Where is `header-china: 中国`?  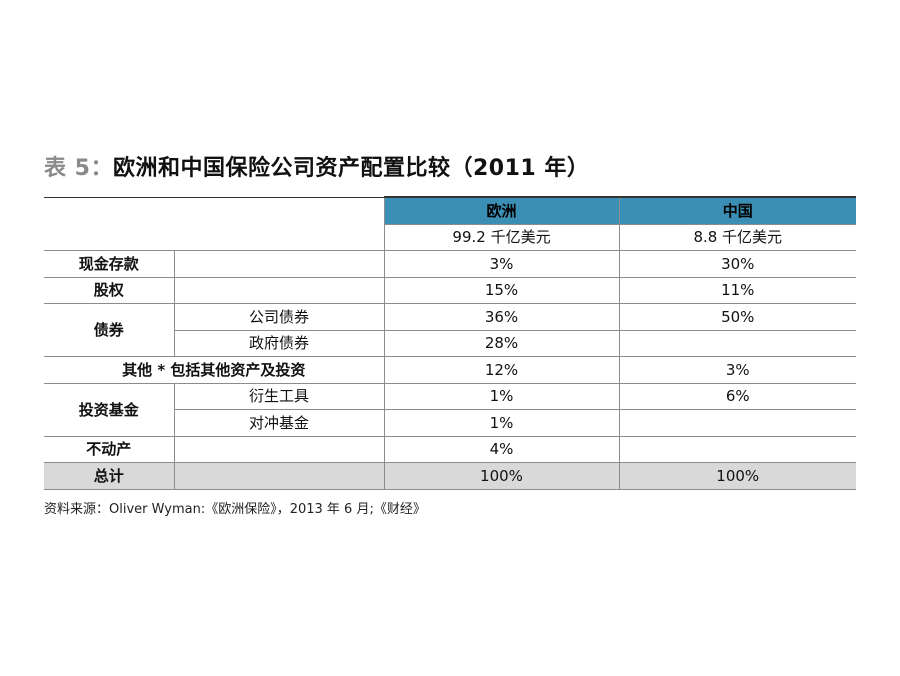
header-china: 中国 is located at coordinates (737, 210).